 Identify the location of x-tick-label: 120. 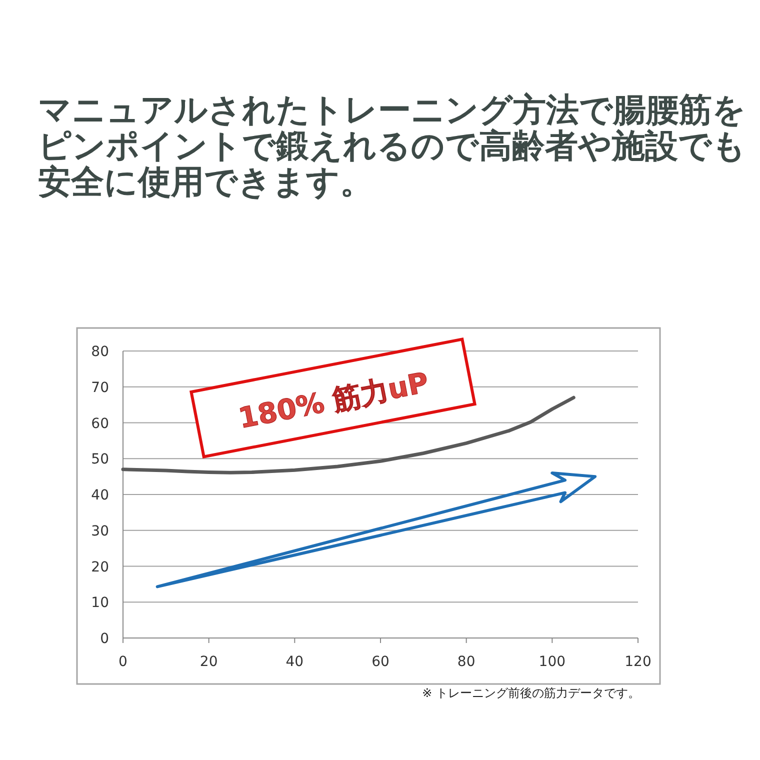
(638, 662).